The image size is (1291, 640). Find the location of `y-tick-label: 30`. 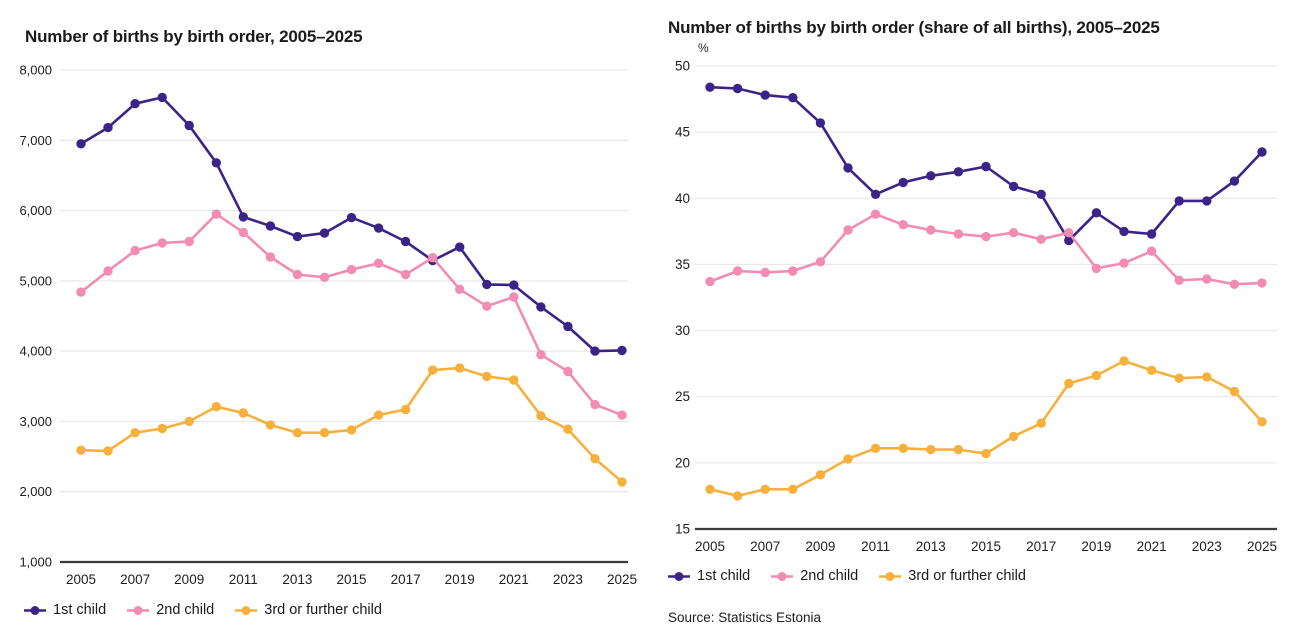

y-tick-label: 30 is located at coordinates (682, 330).